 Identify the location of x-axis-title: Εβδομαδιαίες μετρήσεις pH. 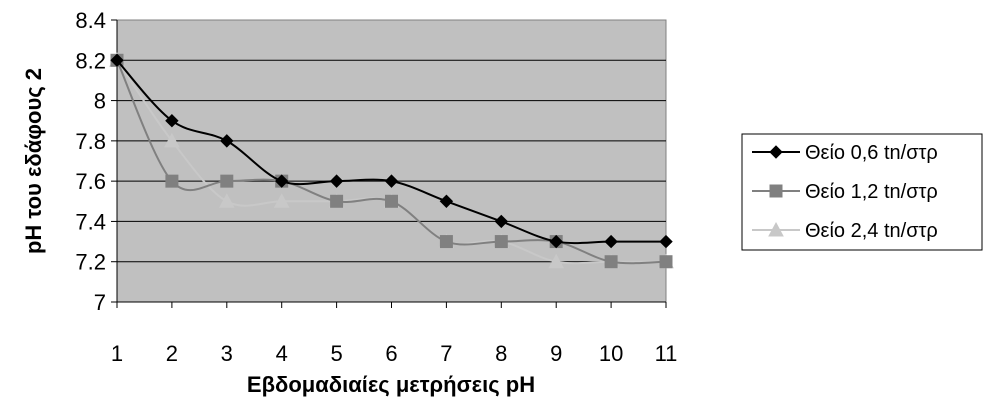
(391, 384).